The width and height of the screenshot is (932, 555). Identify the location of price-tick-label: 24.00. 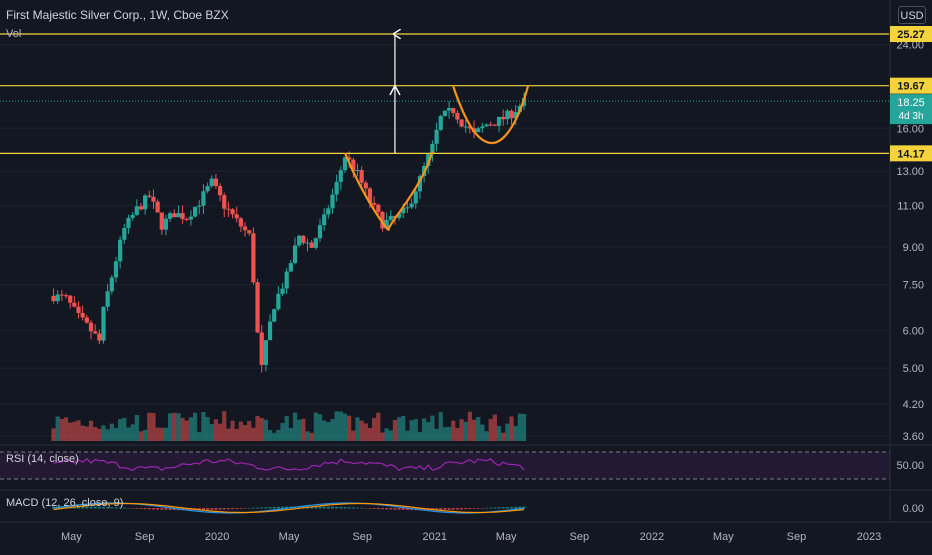
(910, 46).